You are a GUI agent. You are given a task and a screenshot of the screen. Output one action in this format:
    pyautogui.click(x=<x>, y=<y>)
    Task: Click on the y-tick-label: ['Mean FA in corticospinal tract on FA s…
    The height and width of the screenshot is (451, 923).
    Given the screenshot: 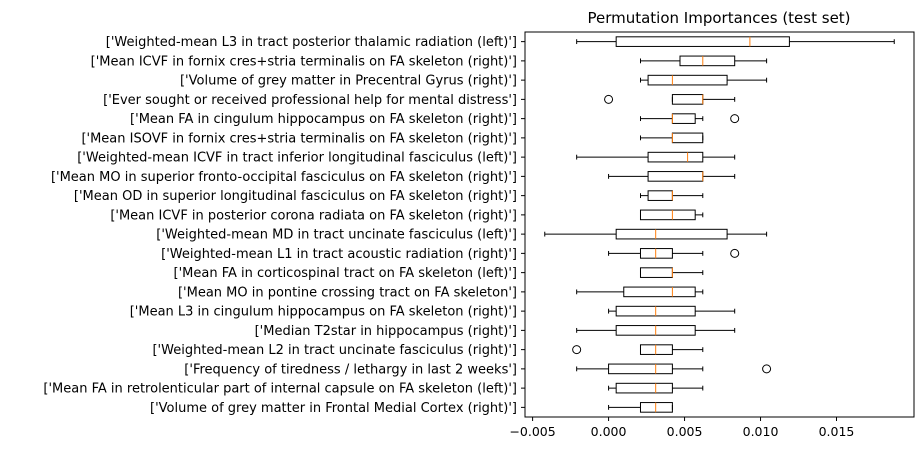 What is the action you would take?
    pyautogui.click(x=345, y=273)
    